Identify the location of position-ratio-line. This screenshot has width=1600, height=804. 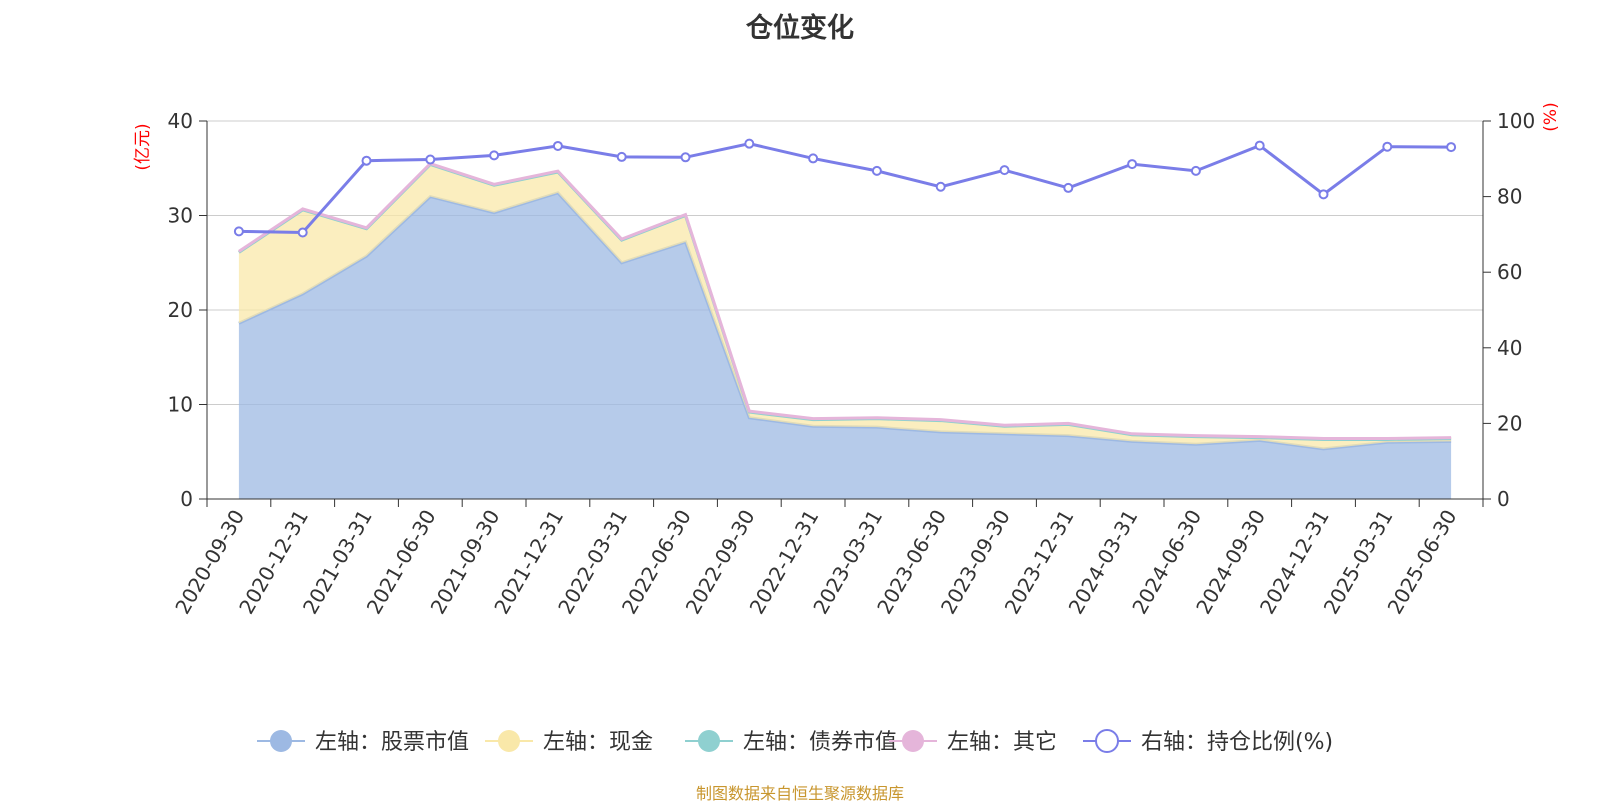
(845, 188).